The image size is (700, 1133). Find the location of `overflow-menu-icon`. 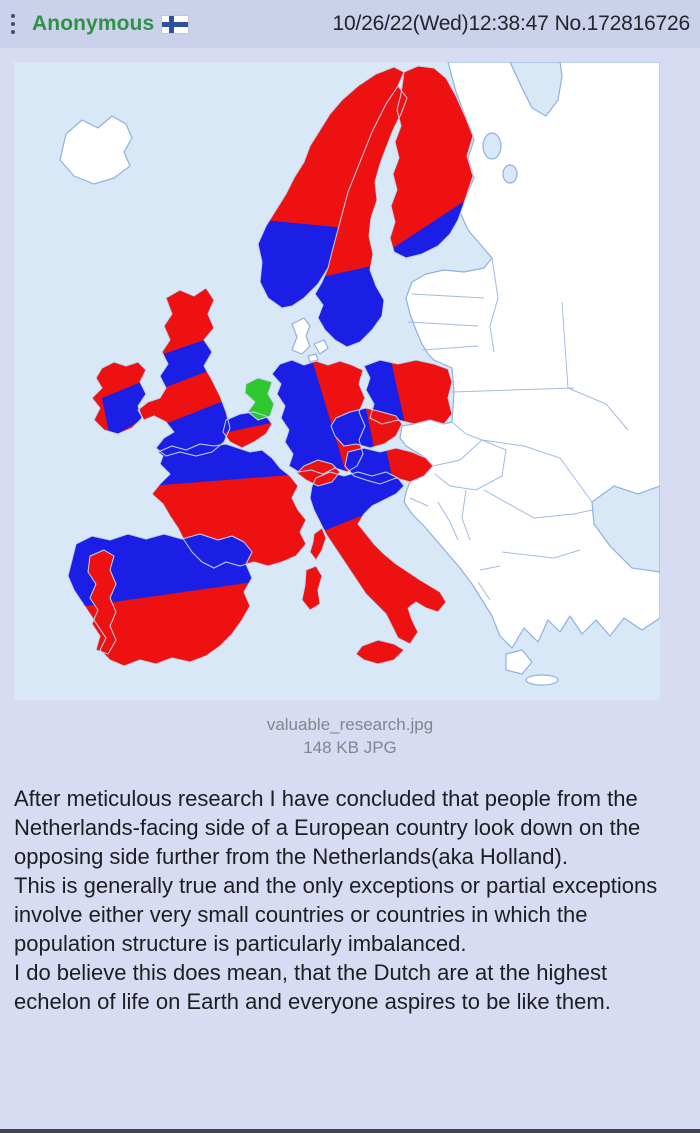

overflow-menu-icon is located at coordinates (13, 24).